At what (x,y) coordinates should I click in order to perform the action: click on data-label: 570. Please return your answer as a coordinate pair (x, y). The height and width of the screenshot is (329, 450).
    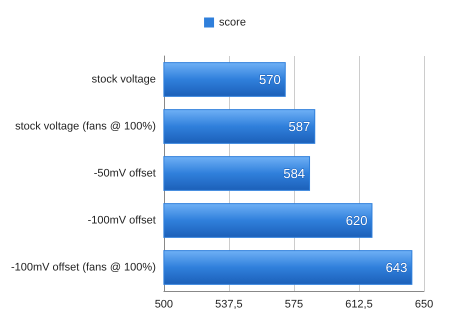
    Looking at the image, I should click on (270, 79).